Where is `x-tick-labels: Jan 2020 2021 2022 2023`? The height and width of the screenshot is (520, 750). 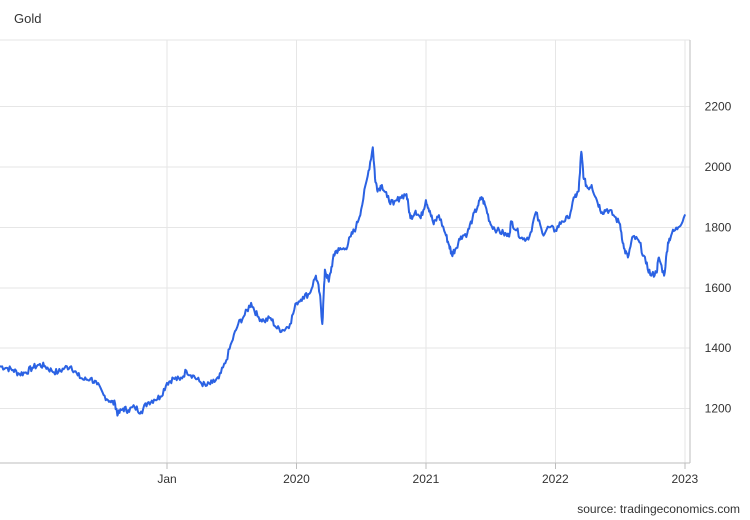 x-tick-labels: Jan 2020 2021 2022 2023 is located at coordinates (427, 479).